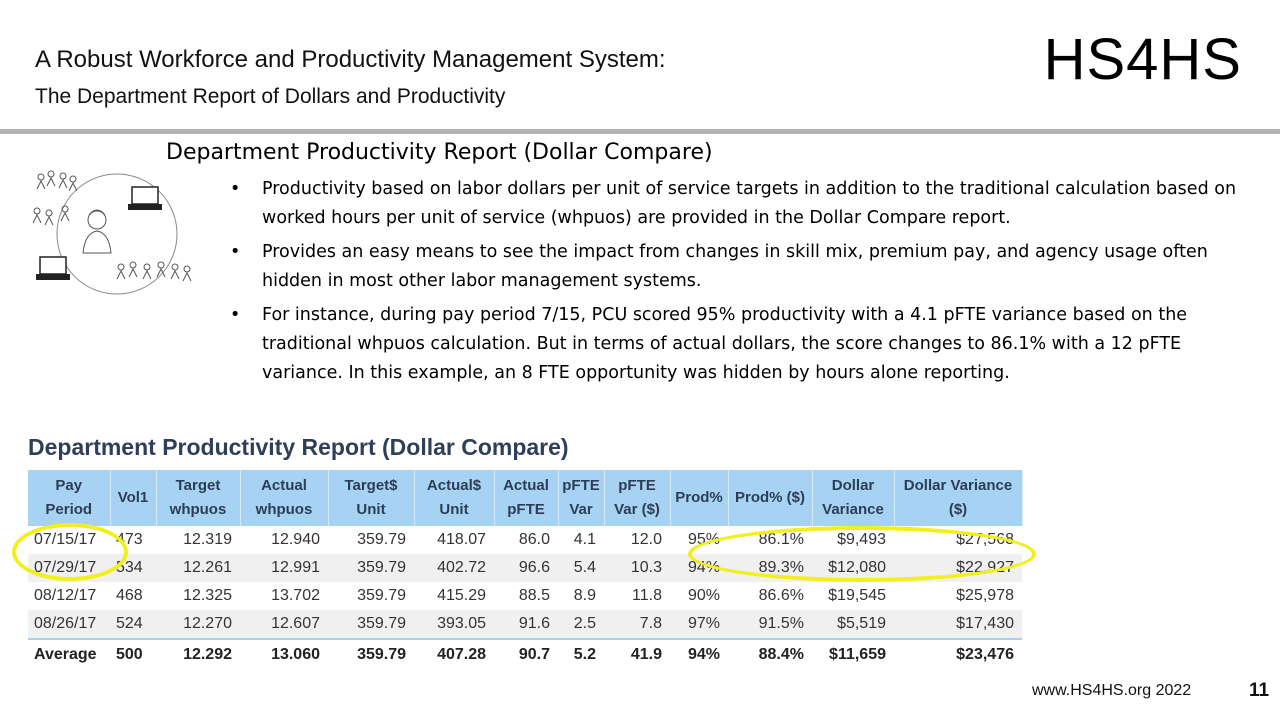 This screenshot has height=720, width=1280. Describe the element at coordinates (295, 539) in the screenshot. I see `table-cell: 12.940` at that location.